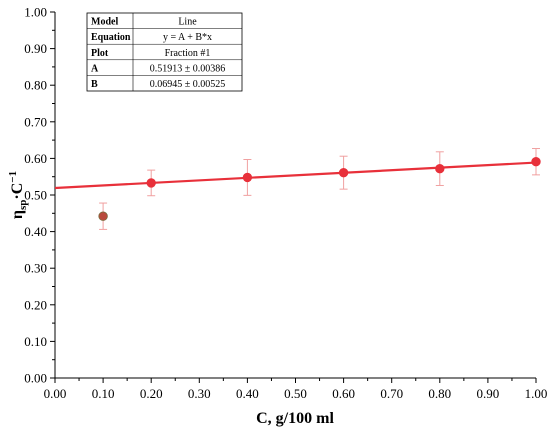  What do you see at coordinates (343, 393) in the screenshot?
I see `x-tick-label: 0.60` at bounding box center [343, 393].